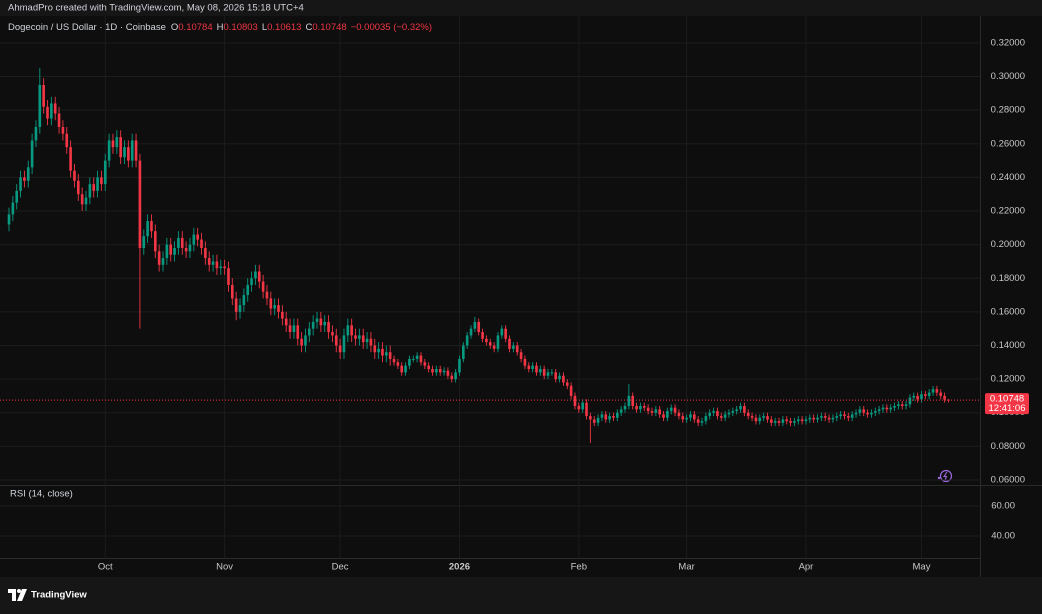 Image resolution: width=1042 pixels, height=614 pixels. I want to click on x-tick-label: Feb, so click(579, 567).